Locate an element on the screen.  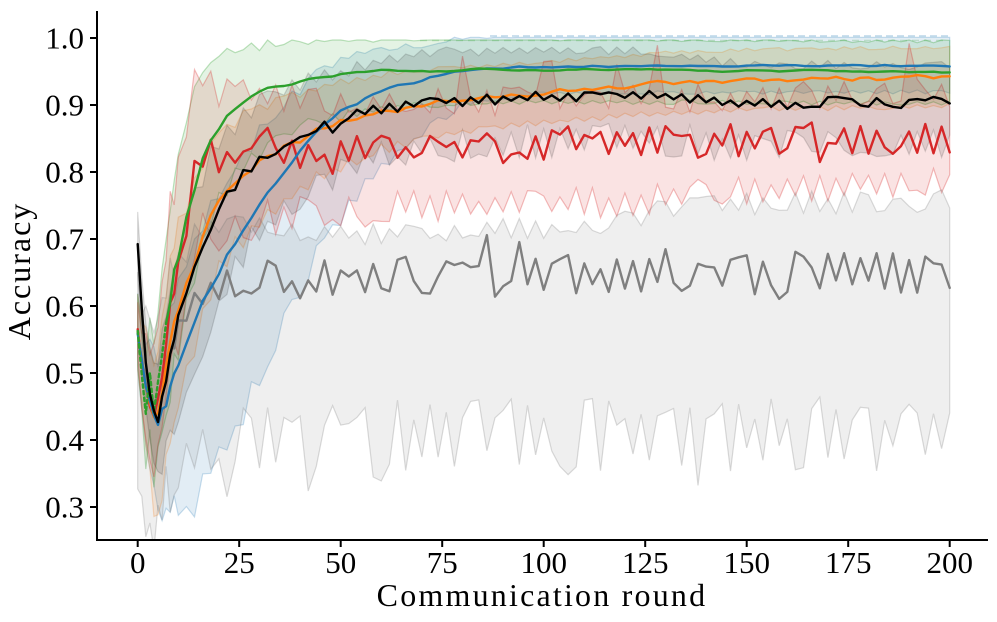
svg-text: 100 is located at coordinates (543, 562).